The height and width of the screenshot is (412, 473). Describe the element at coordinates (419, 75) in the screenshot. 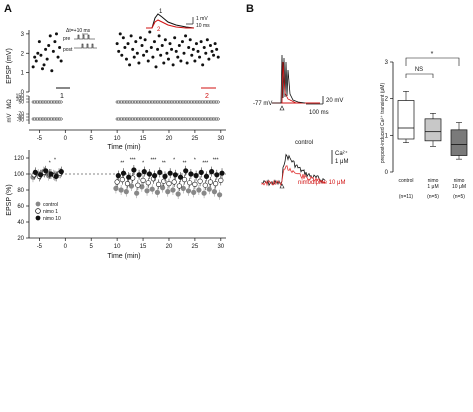

I see `ns-bracket` at that location.